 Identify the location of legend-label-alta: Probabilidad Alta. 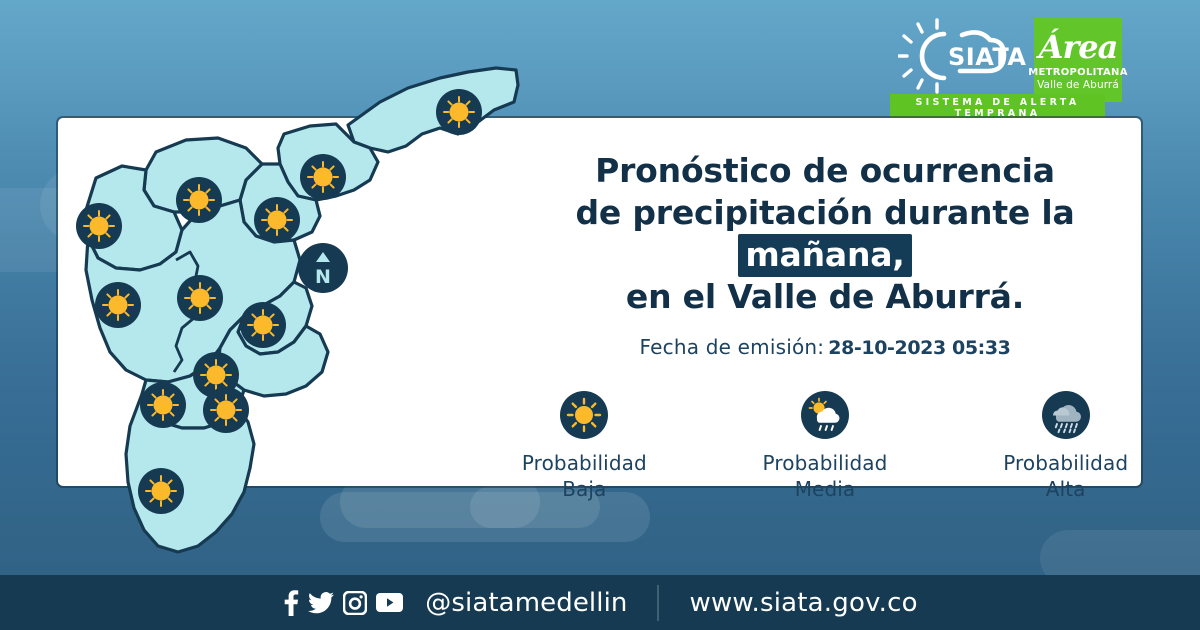
(1065, 476).